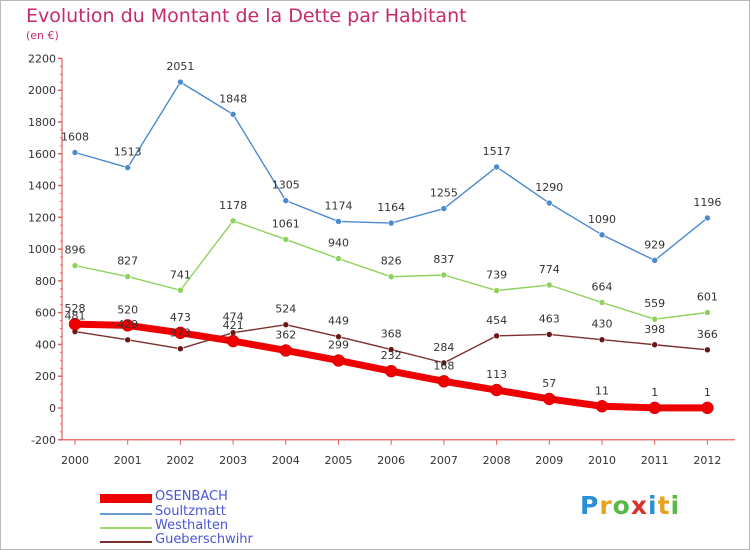  I want to click on data-label: 1090, so click(602, 219).